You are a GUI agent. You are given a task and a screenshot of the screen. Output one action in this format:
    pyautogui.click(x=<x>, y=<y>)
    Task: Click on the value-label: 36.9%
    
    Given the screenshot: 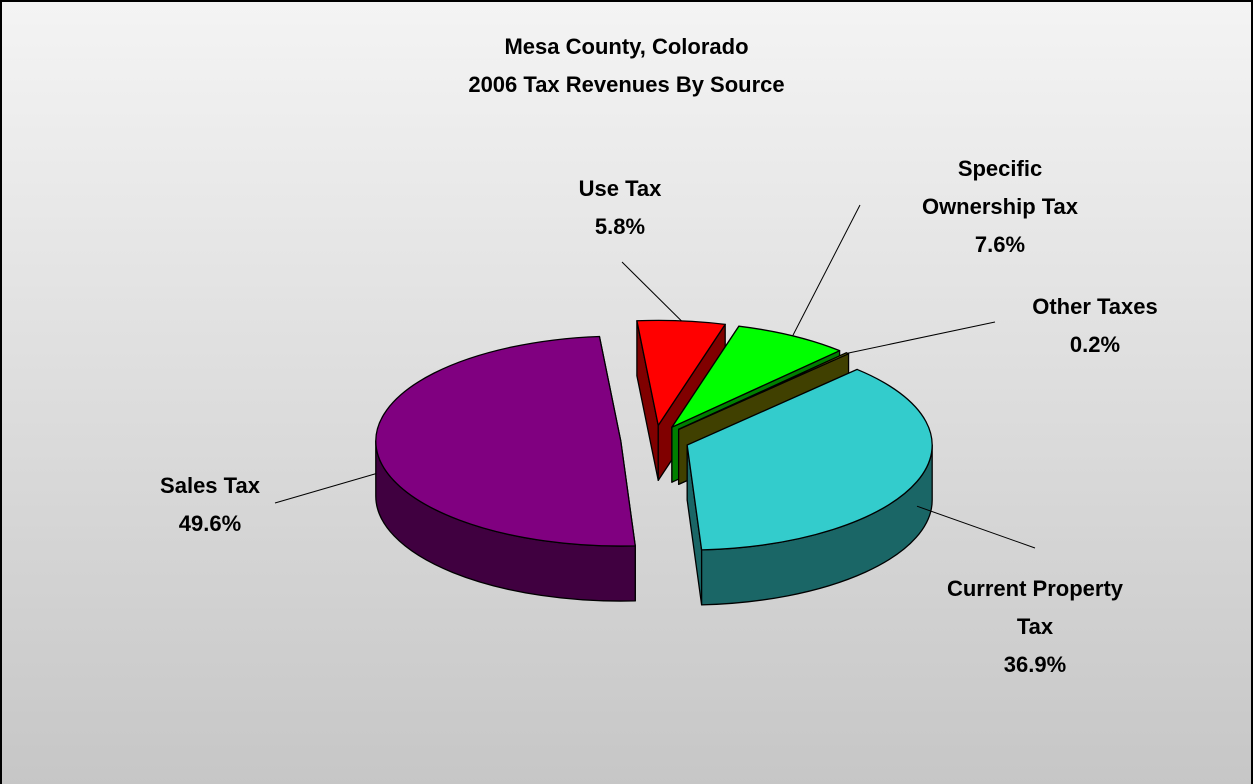 What is the action you would take?
    pyautogui.click(x=1035, y=664)
    